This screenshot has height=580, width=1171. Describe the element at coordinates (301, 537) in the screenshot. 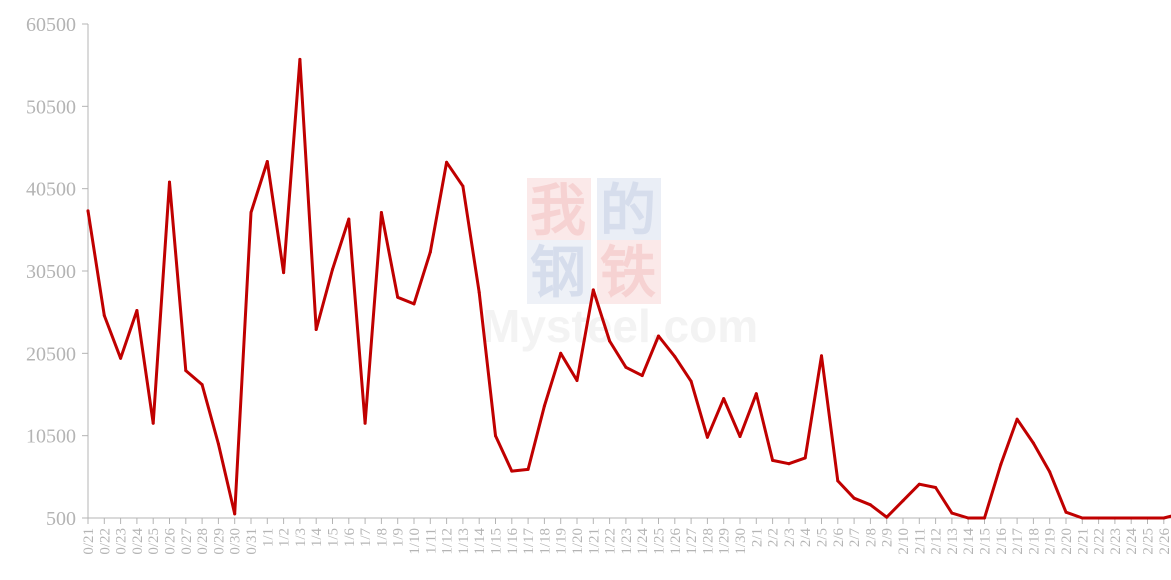

I see `x-tick-label: 1/3` at that location.